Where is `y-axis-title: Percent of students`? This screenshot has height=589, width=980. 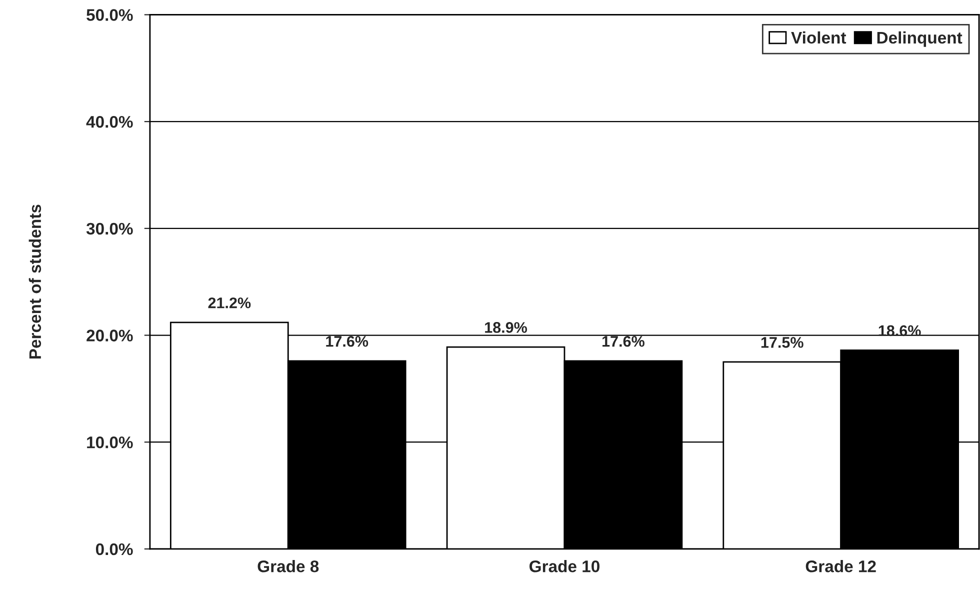
y-axis-title: Percent of students is located at coordinates (35, 281).